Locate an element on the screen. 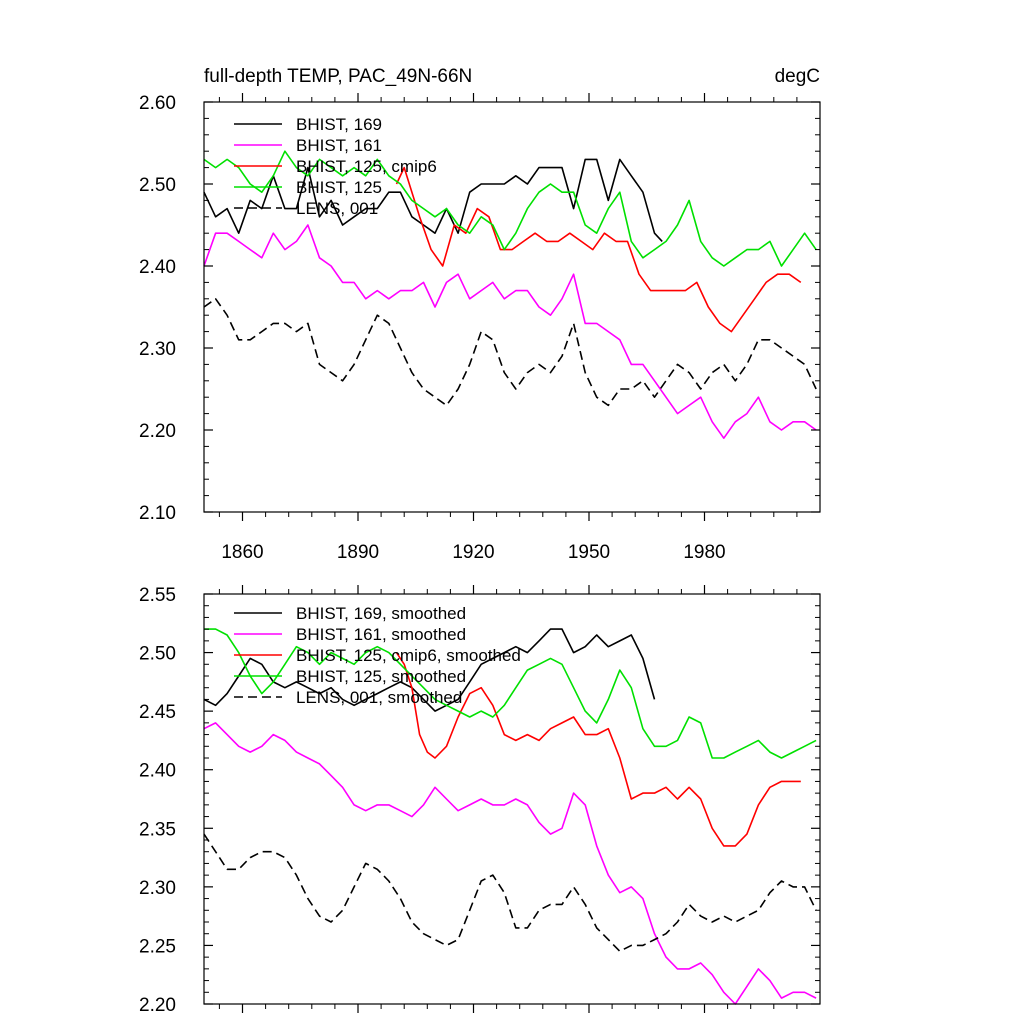 The image size is (1024, 1024). y-tick-label-1-2: 2.30 is located at coordinates (157, 888).